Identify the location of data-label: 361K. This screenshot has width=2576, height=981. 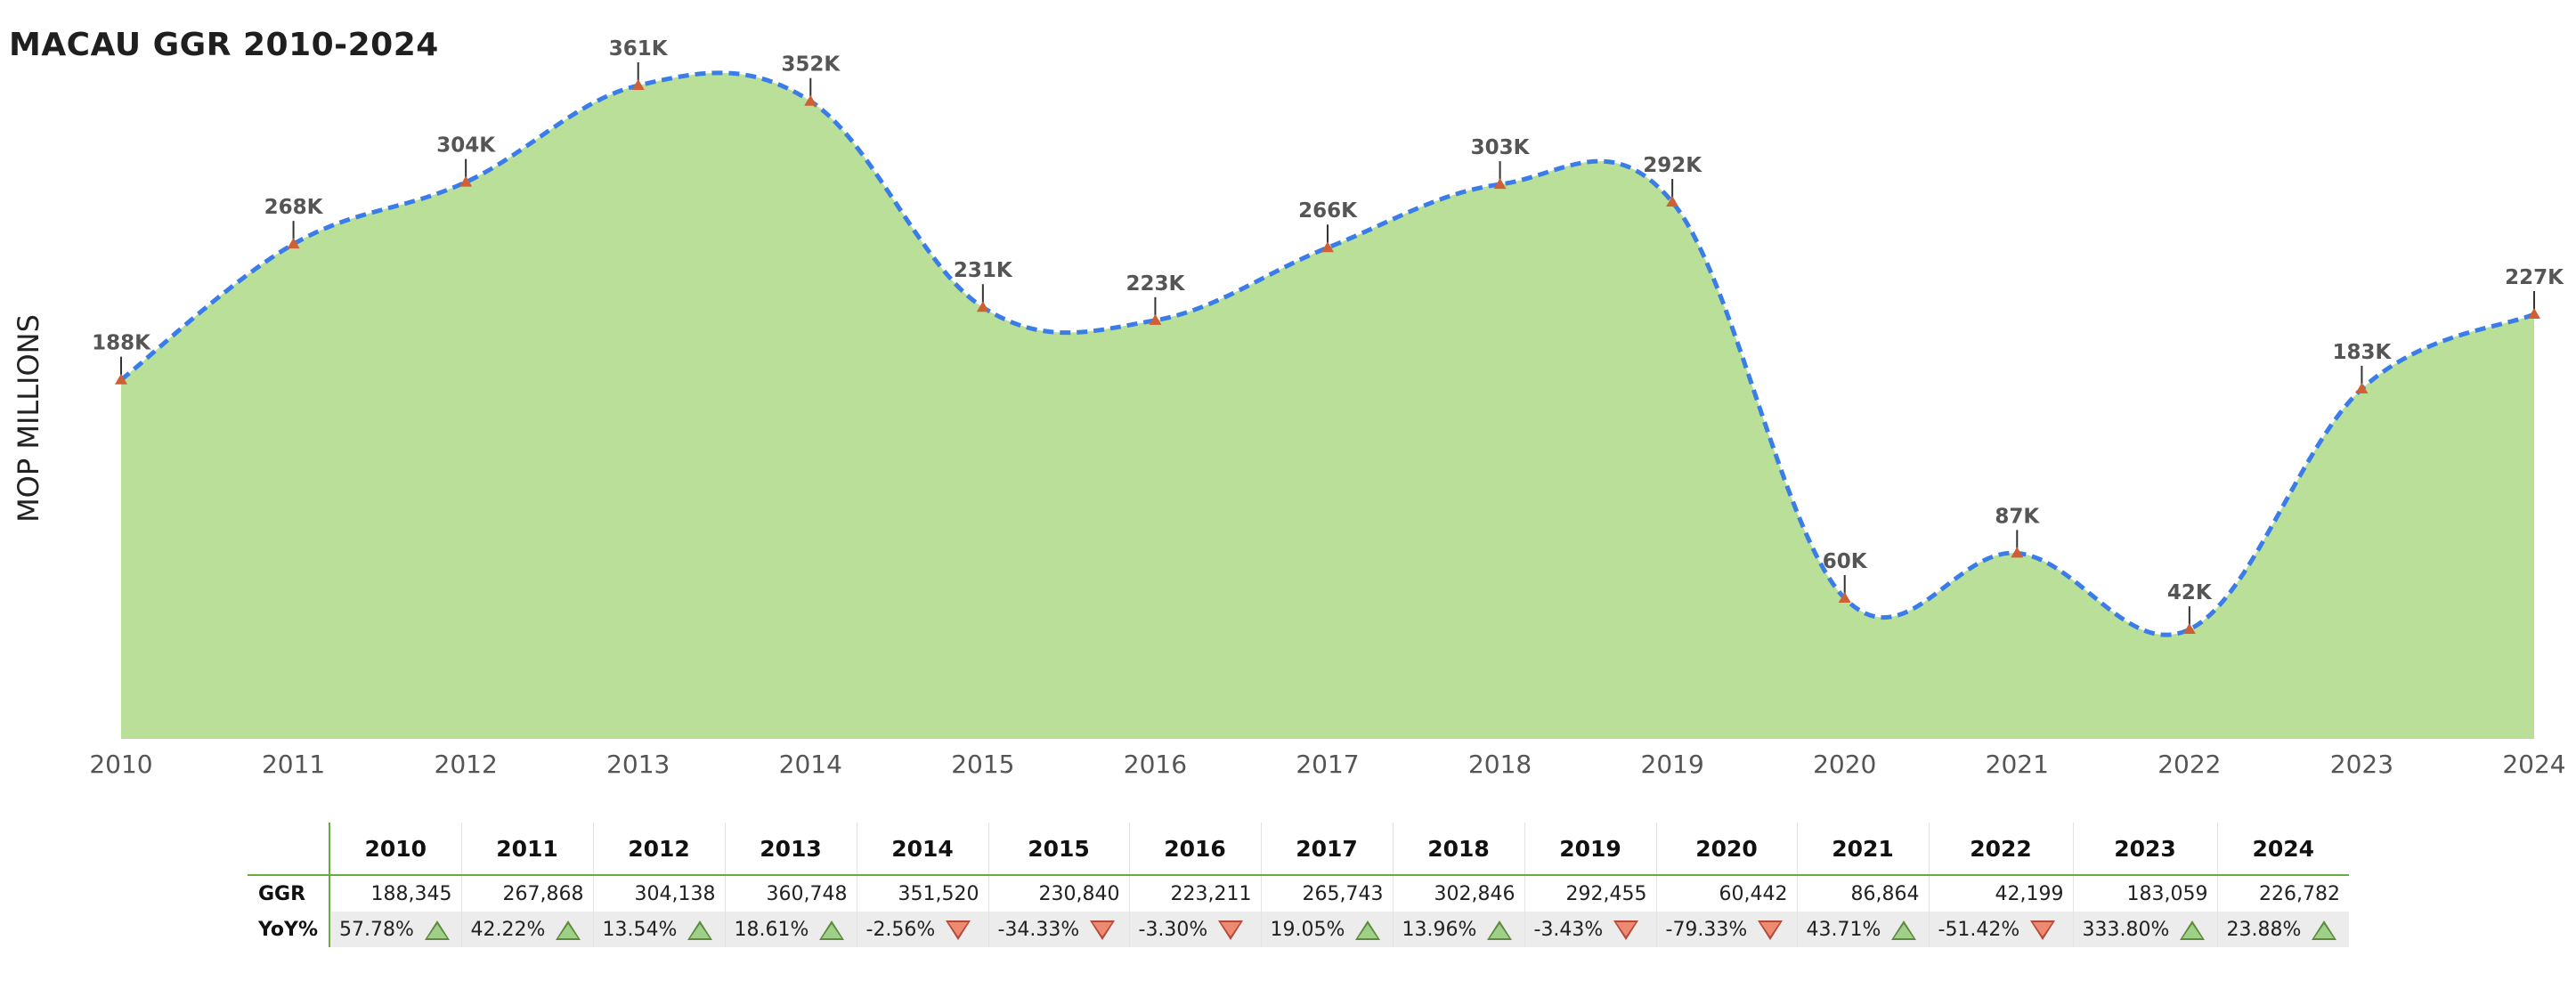
(639, 49).